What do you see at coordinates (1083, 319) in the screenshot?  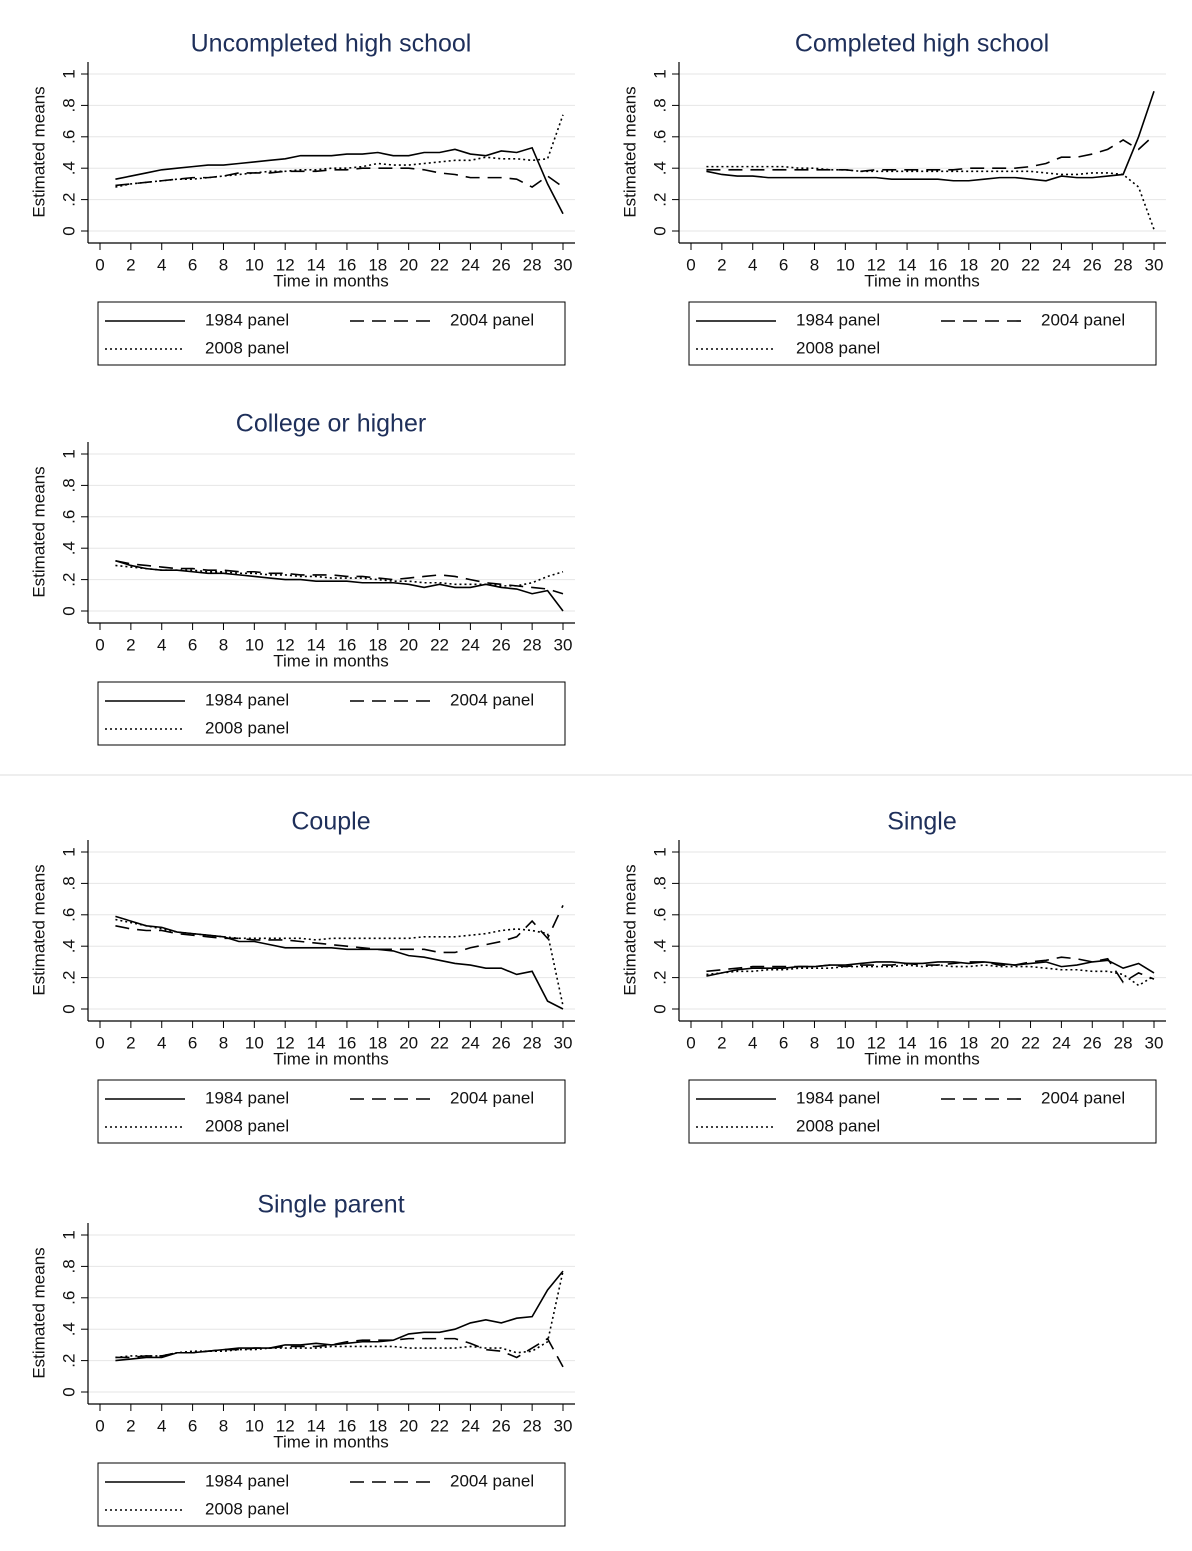 I see `legend-label: 2004 panel` at bounding box center [1083, 319].